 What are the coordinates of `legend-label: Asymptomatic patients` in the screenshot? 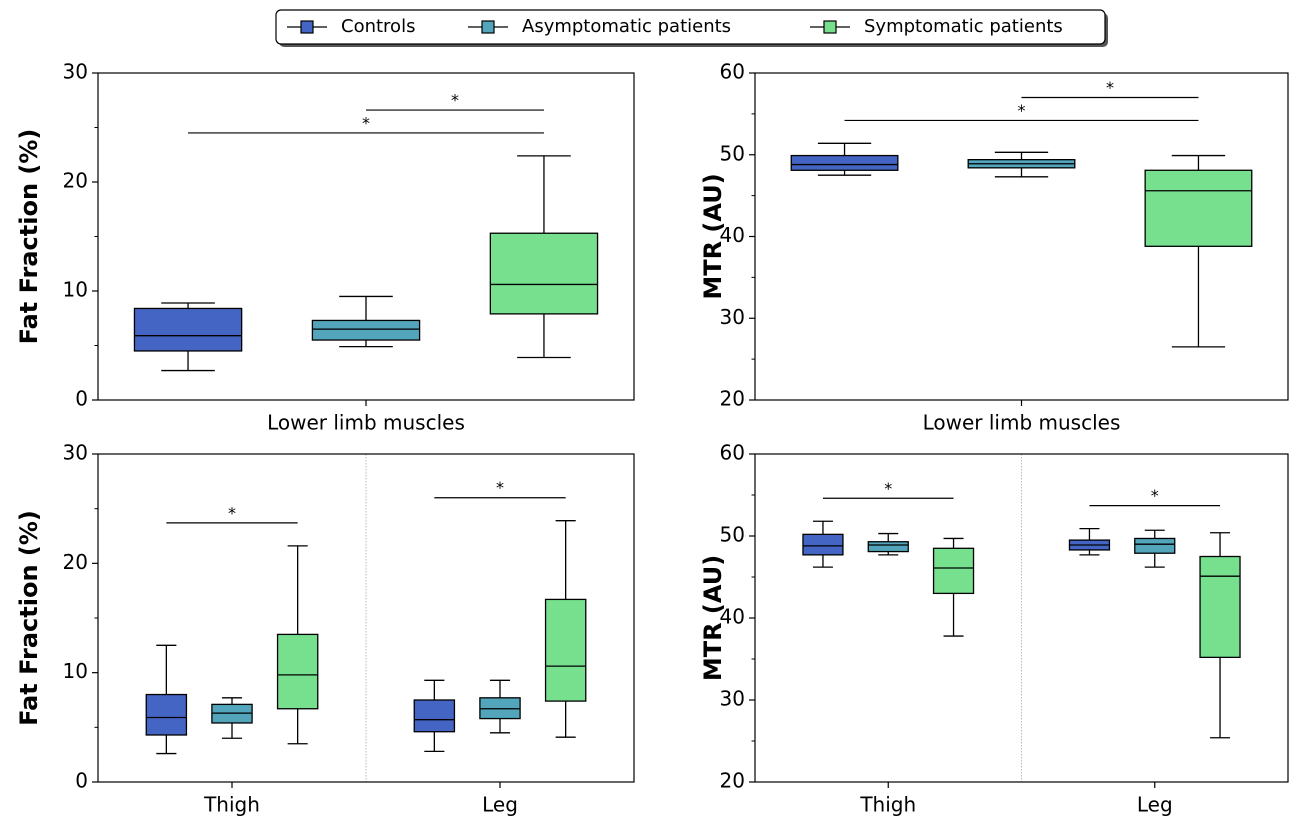 It's located at (626, 26).